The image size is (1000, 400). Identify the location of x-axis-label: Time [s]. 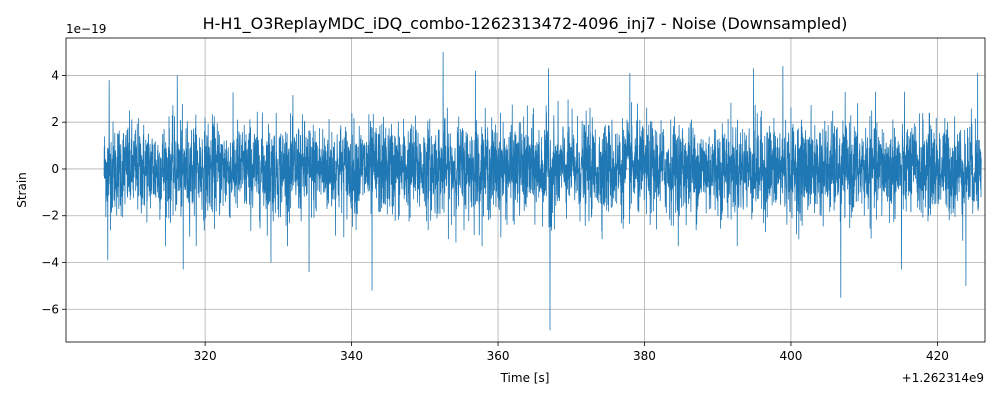
(525, 378).